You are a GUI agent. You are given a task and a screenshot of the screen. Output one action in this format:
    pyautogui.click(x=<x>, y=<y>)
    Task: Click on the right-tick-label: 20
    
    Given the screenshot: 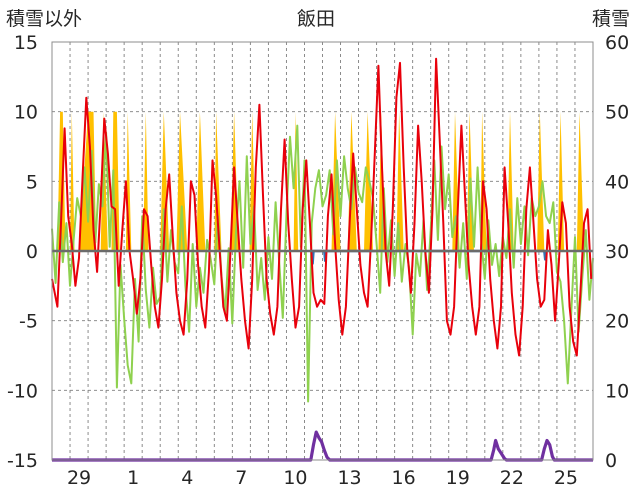 What is the action you would take?
    pyautogui.click(x=617, y=322)
    